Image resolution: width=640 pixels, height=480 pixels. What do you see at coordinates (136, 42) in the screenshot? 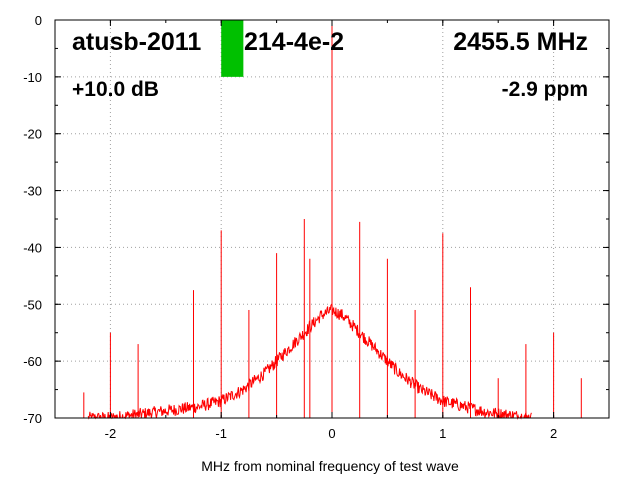
I see `device-name-label: atusb-2011` at bounding box center [136, 42].